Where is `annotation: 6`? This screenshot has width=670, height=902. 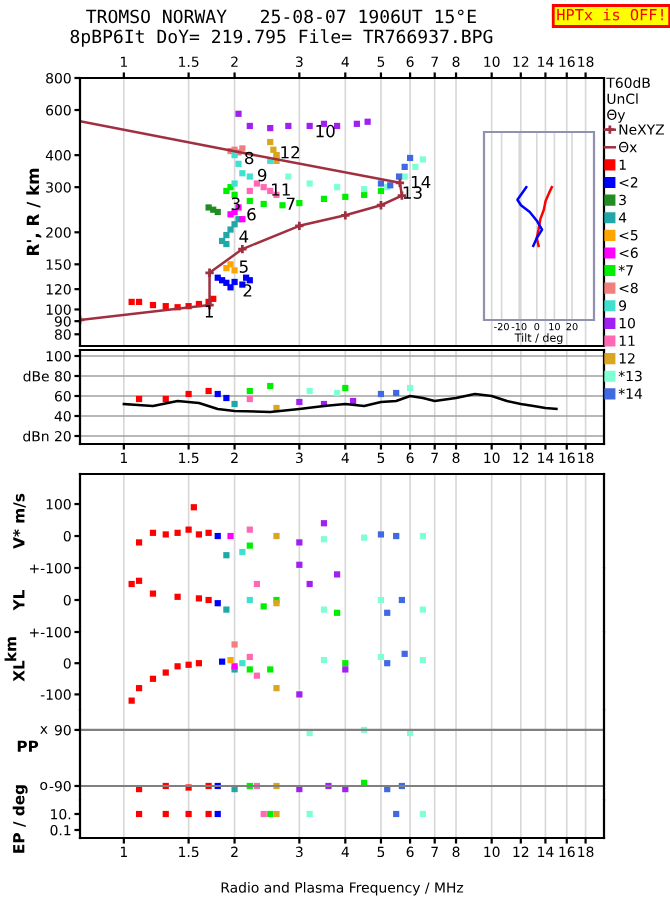 annotation: 6 is located at coordinates (251, 214).